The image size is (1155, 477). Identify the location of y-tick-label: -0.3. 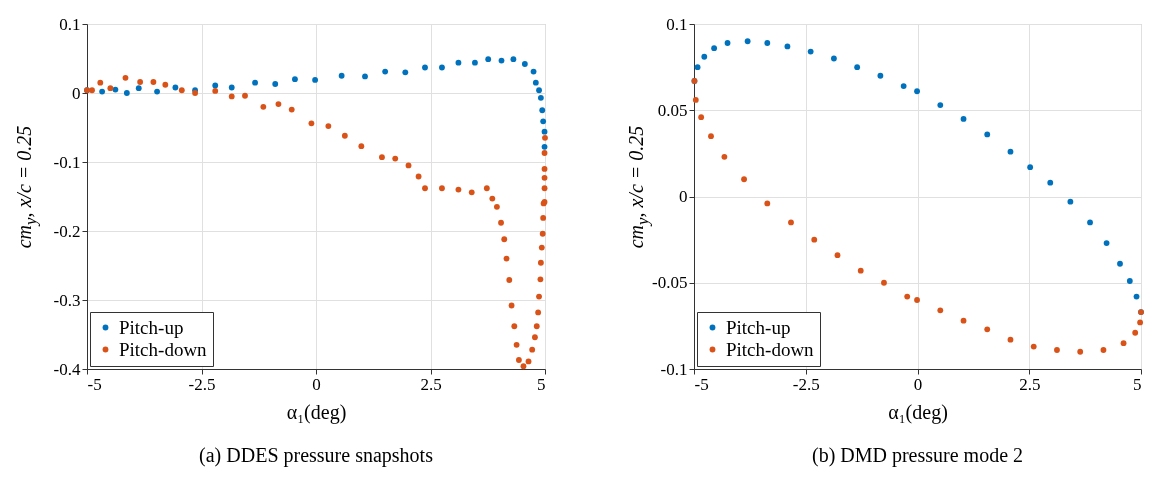
(67, 300).